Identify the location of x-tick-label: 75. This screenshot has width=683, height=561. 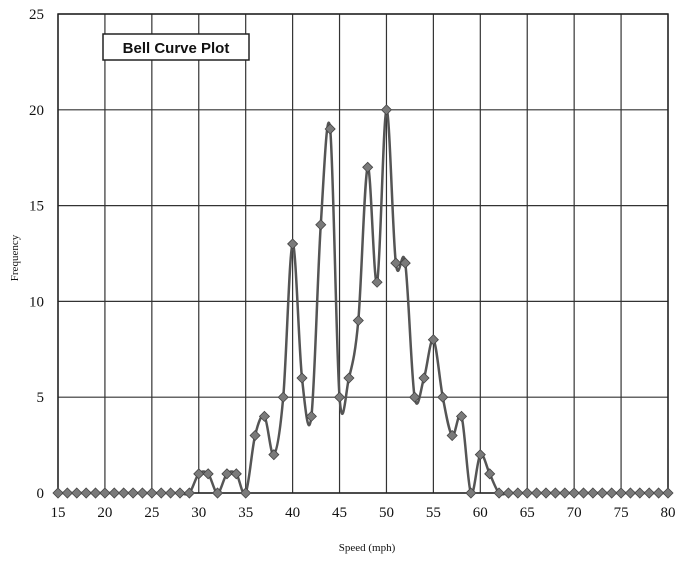
(621, 513).